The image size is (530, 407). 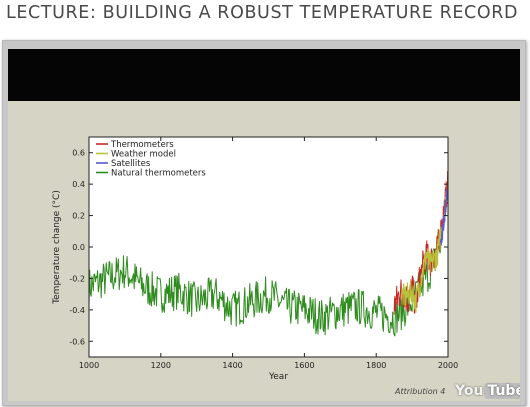 What do you see at coordinates (448, 365) in the screenshot?
I see `x-tick-label: 2000` at bounding box center [448, 365].